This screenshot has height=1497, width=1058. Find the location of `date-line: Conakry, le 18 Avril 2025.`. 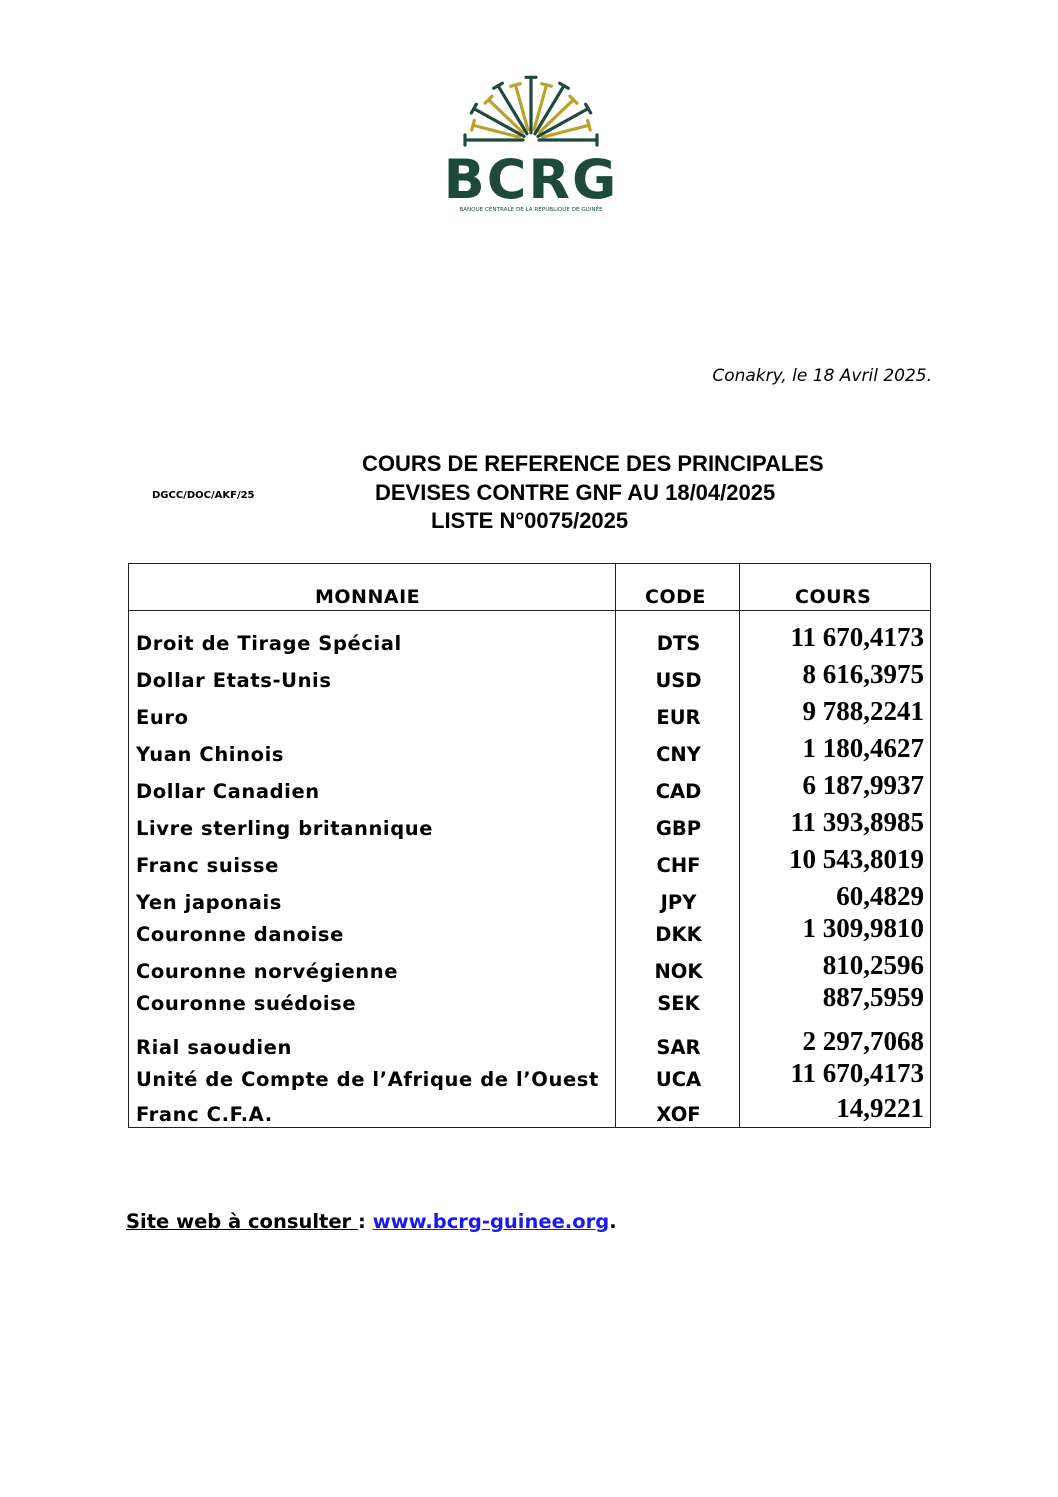

date-line: Conakry, le 18 Avril 2025. is located at coordinates (822, 376).